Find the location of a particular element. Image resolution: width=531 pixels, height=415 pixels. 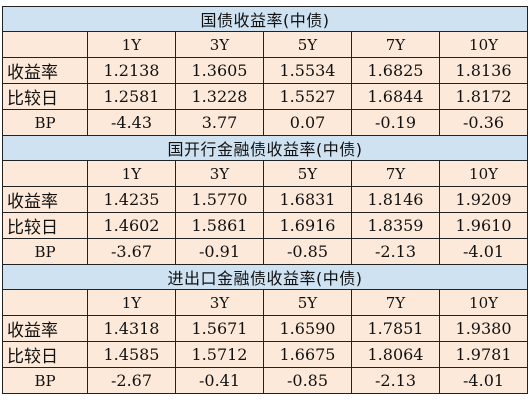

section-title: 国债收益率(中债) is located at coordinates (265, 19).